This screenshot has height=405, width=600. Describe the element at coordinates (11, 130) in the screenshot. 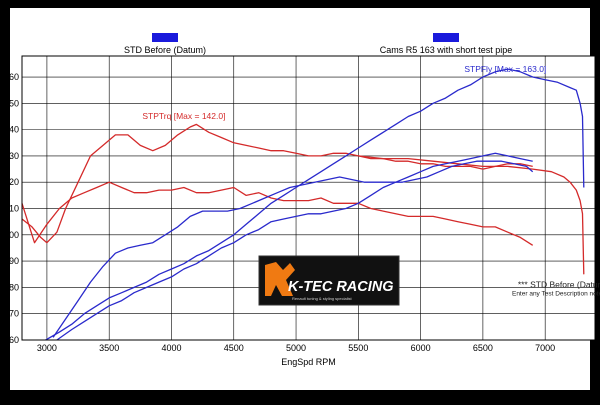

I see `y-tick-label: 140` at that location.